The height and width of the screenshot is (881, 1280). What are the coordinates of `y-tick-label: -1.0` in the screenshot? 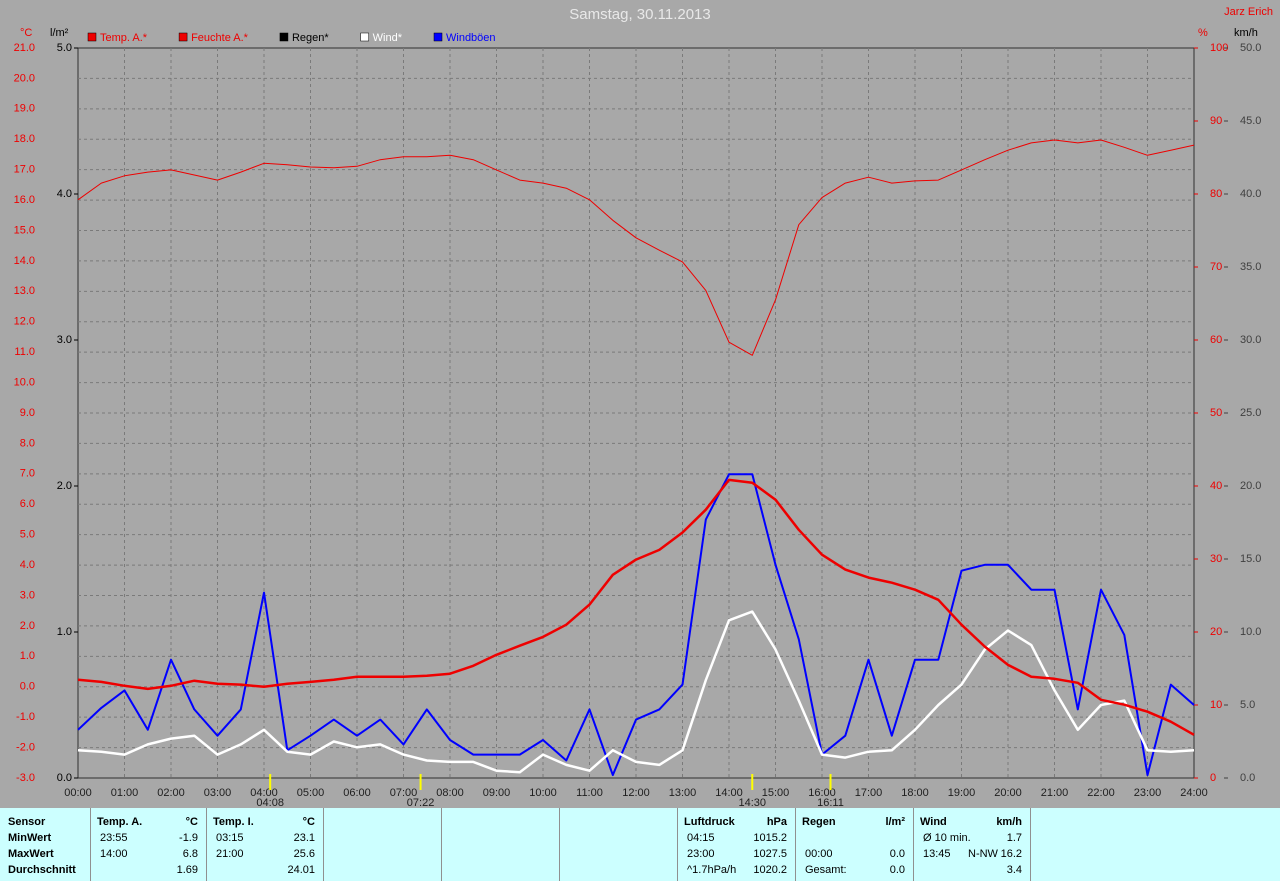 It's located at (25, 717).